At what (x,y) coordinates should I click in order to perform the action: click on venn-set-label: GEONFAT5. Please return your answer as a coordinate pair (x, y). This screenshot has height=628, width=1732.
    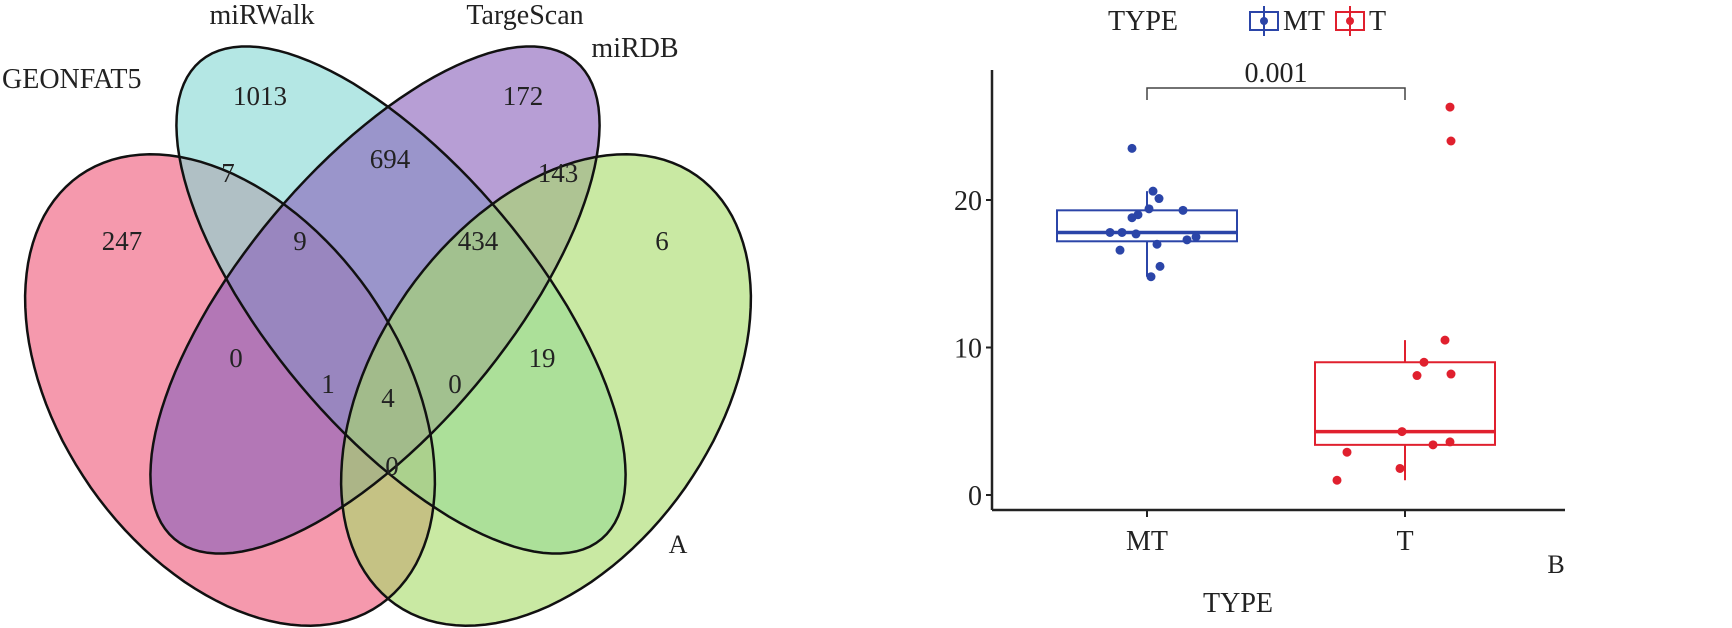
    Looking at the image, I should click on (71, 79).